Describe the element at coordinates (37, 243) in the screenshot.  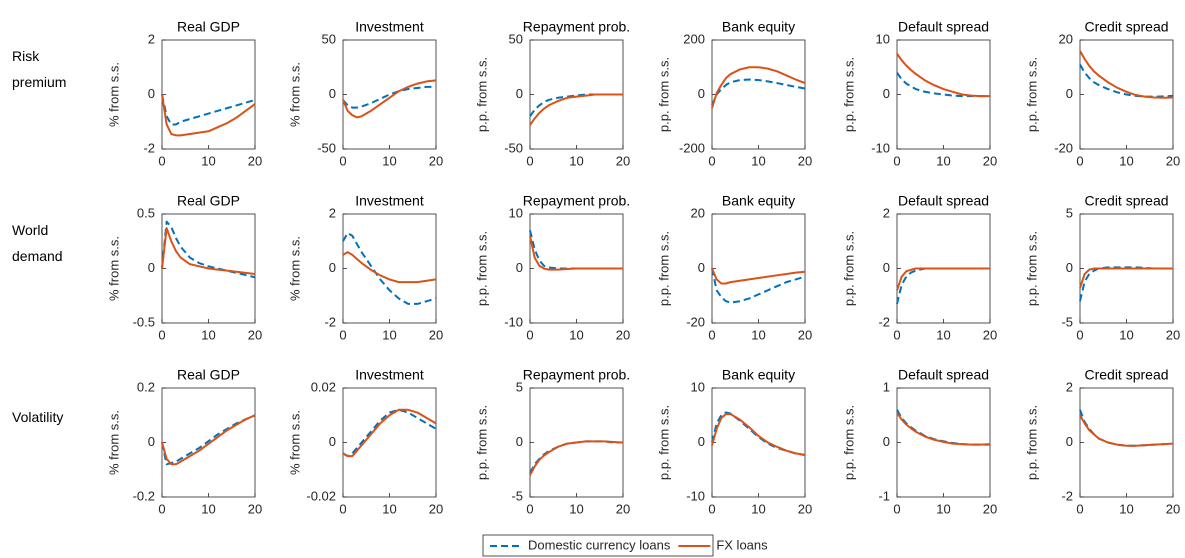
I see `row-label: World demand` at that location.